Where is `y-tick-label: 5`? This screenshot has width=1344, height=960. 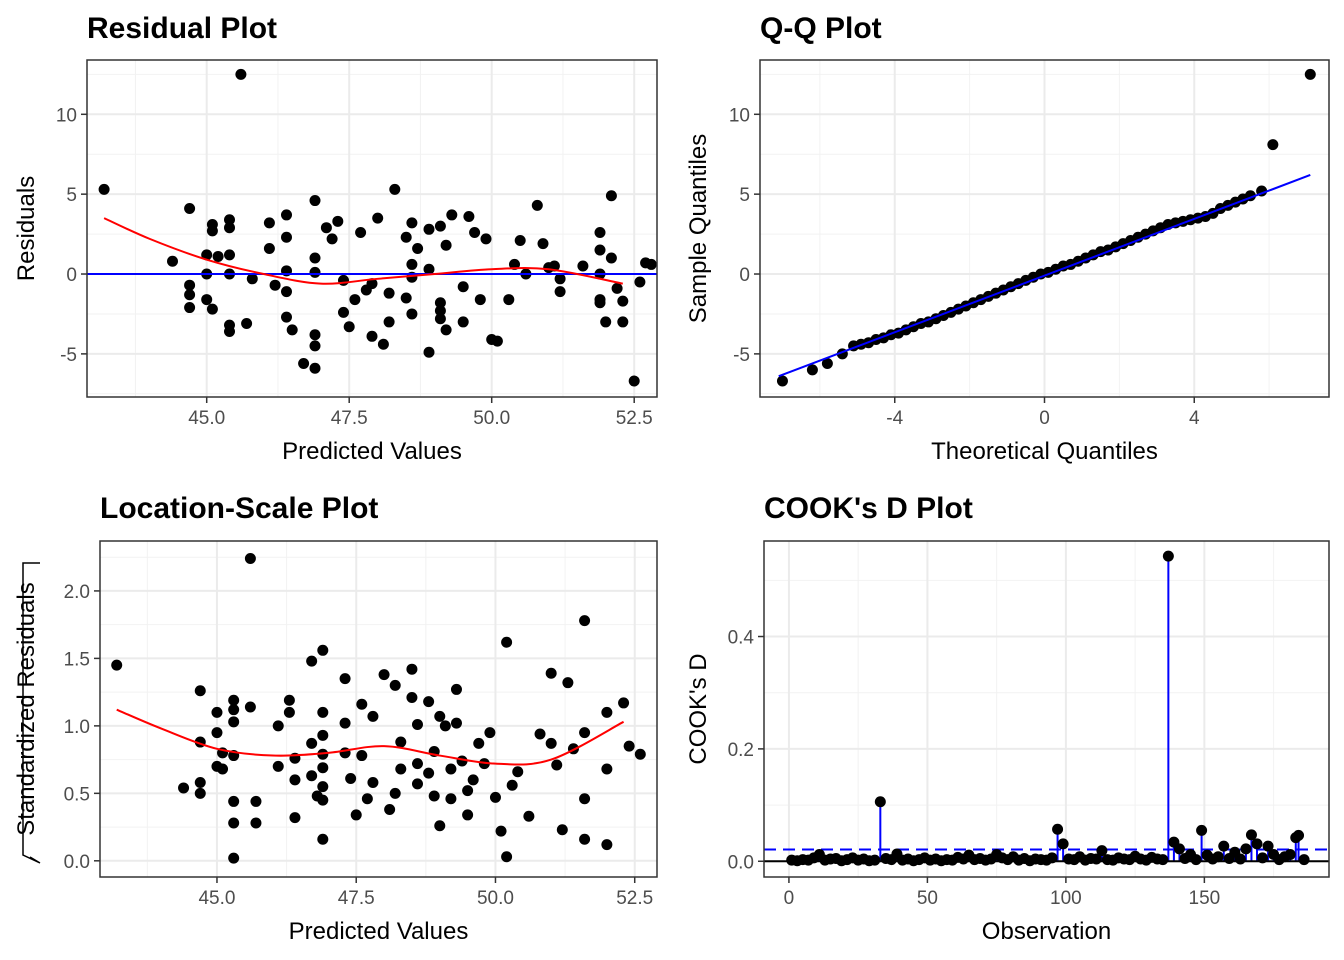
y-tick-label: 5 is located at coordinates (71, 195).